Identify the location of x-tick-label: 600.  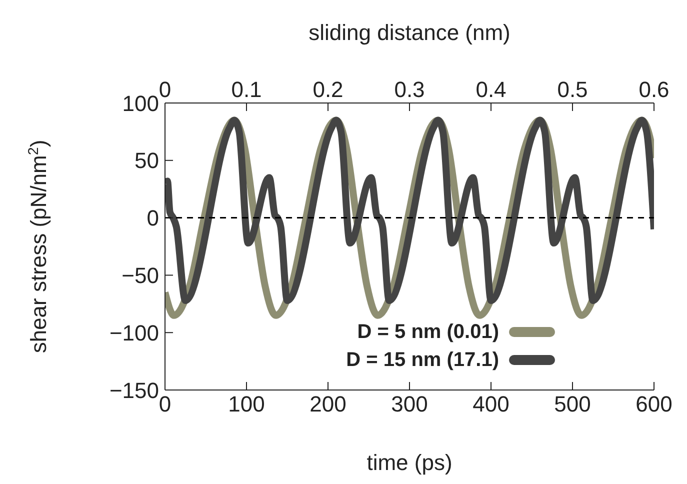
(654, 404).